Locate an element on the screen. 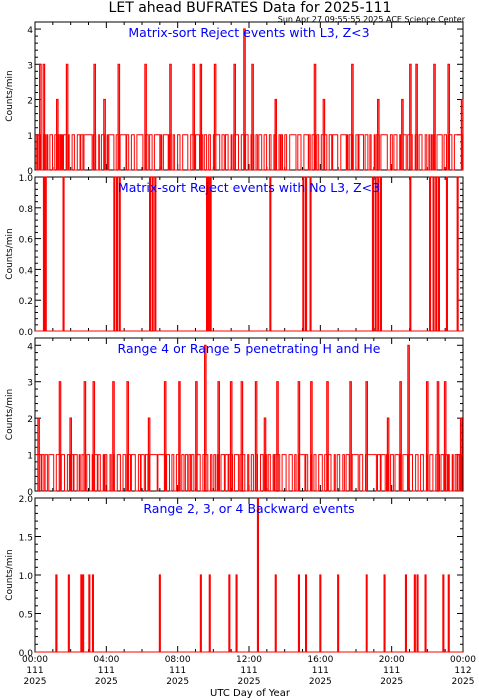 Image resolution: width=479 pixels, height=700 pixels. panel-title: Matrix-sort Reject events with L3, Z<3 is located at coordinates (248, 32).